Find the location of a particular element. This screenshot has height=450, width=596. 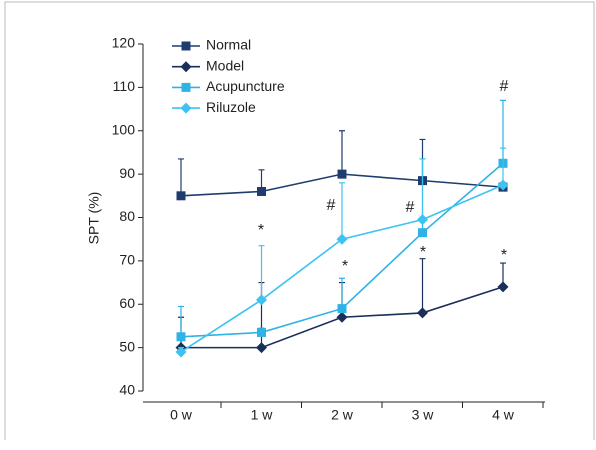

x-tick-label: 0 w is located at coordinates (181, 415).